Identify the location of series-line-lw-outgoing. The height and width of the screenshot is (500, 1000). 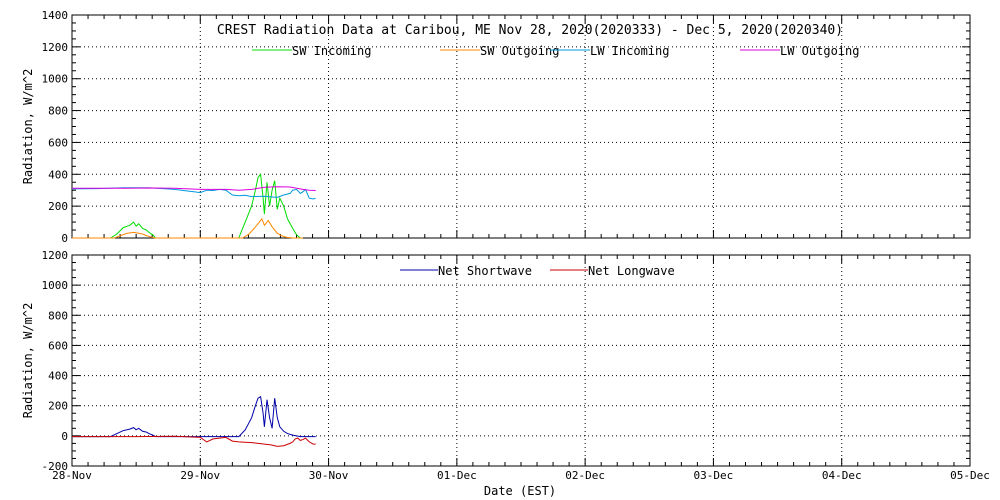
(194, 188).